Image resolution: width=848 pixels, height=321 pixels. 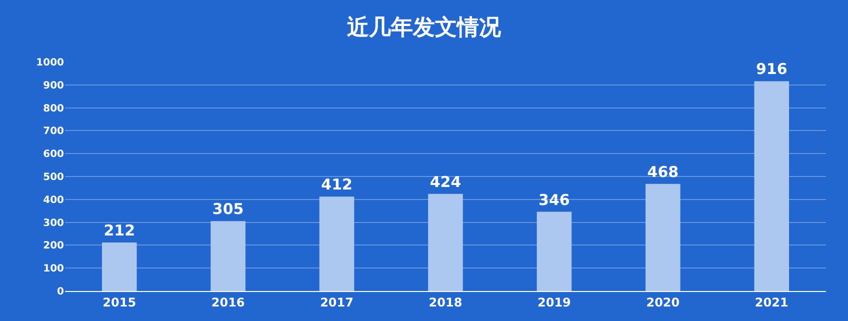 What do you see at coordinates (53, 269) in the screenshot?
I see `y-tick-label: 100` at bounding box center [53, 269].